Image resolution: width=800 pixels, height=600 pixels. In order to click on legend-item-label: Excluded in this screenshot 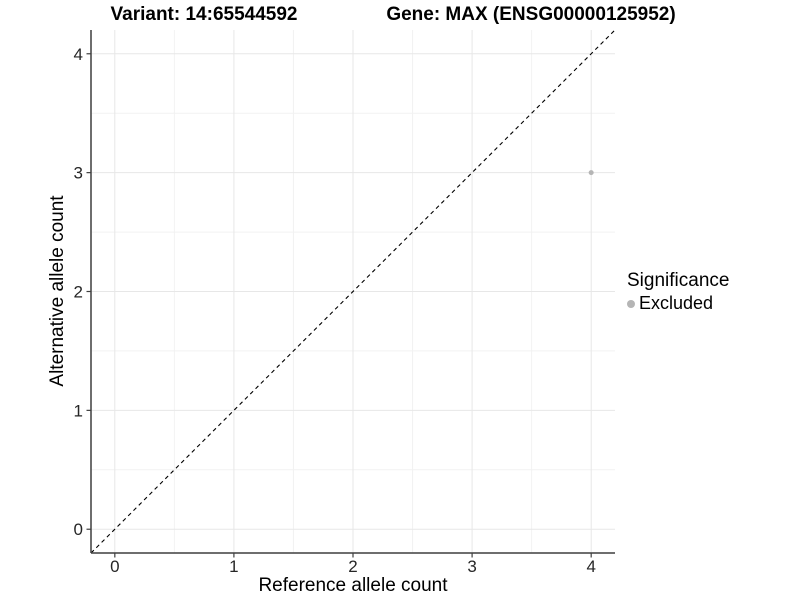, I will do `click(676, 303)`.